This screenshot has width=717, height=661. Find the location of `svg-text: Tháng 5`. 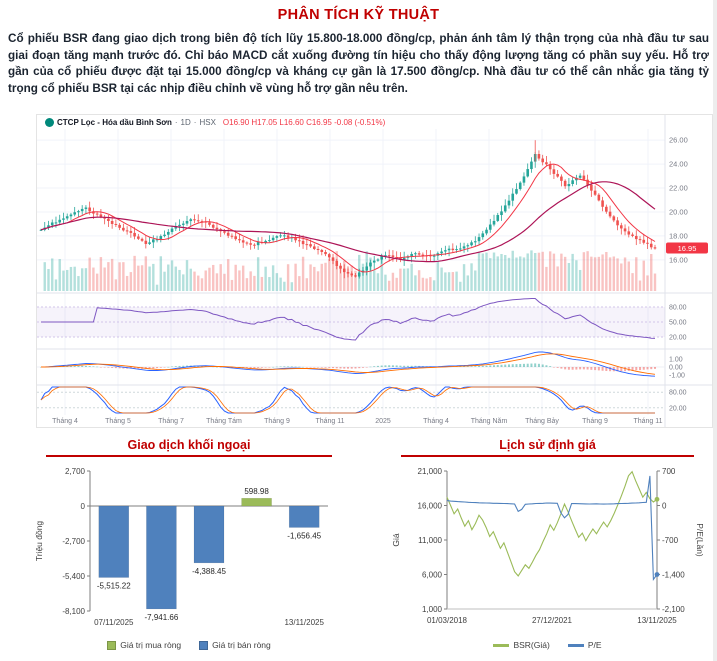

svg-text: Tháng 5 is located at coordinates (118, 421).